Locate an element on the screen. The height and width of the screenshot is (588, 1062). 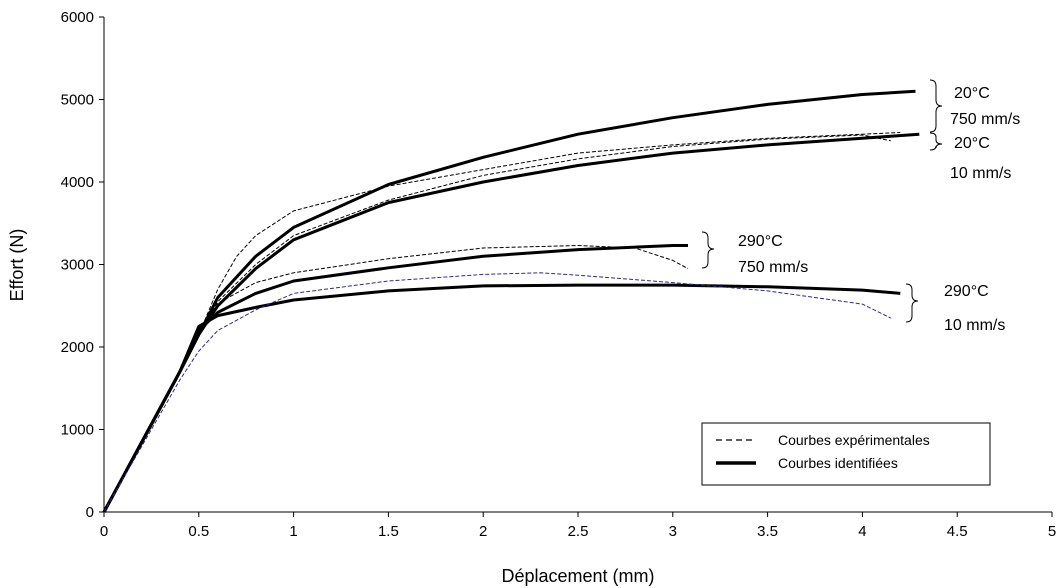
x-axis-title: Déplacement (mm) is located at coordinates (577, 576).